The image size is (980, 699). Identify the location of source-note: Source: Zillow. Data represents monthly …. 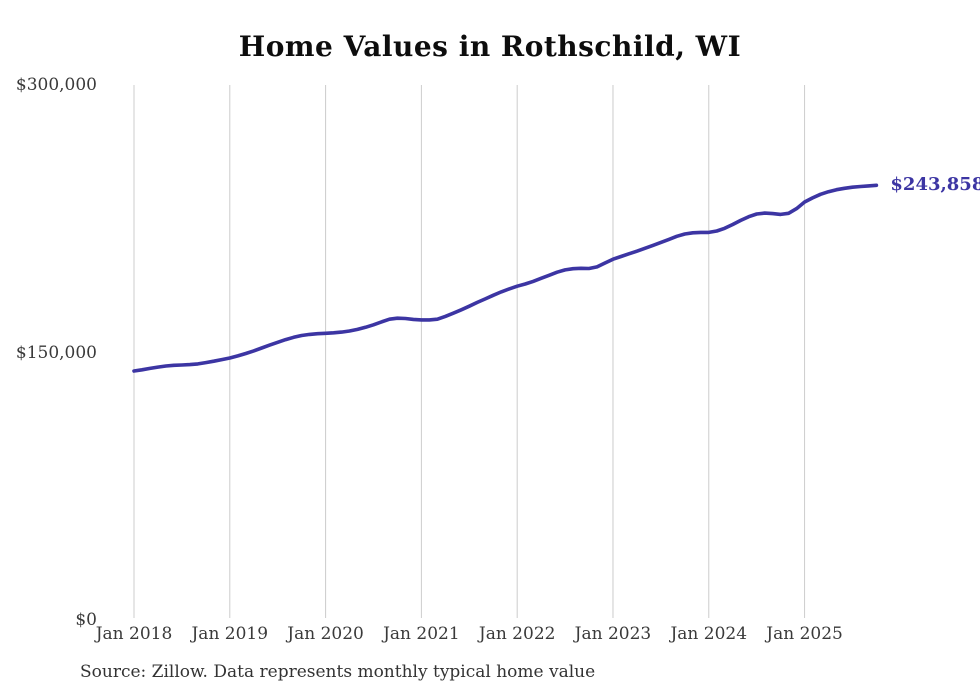
(338, 672).